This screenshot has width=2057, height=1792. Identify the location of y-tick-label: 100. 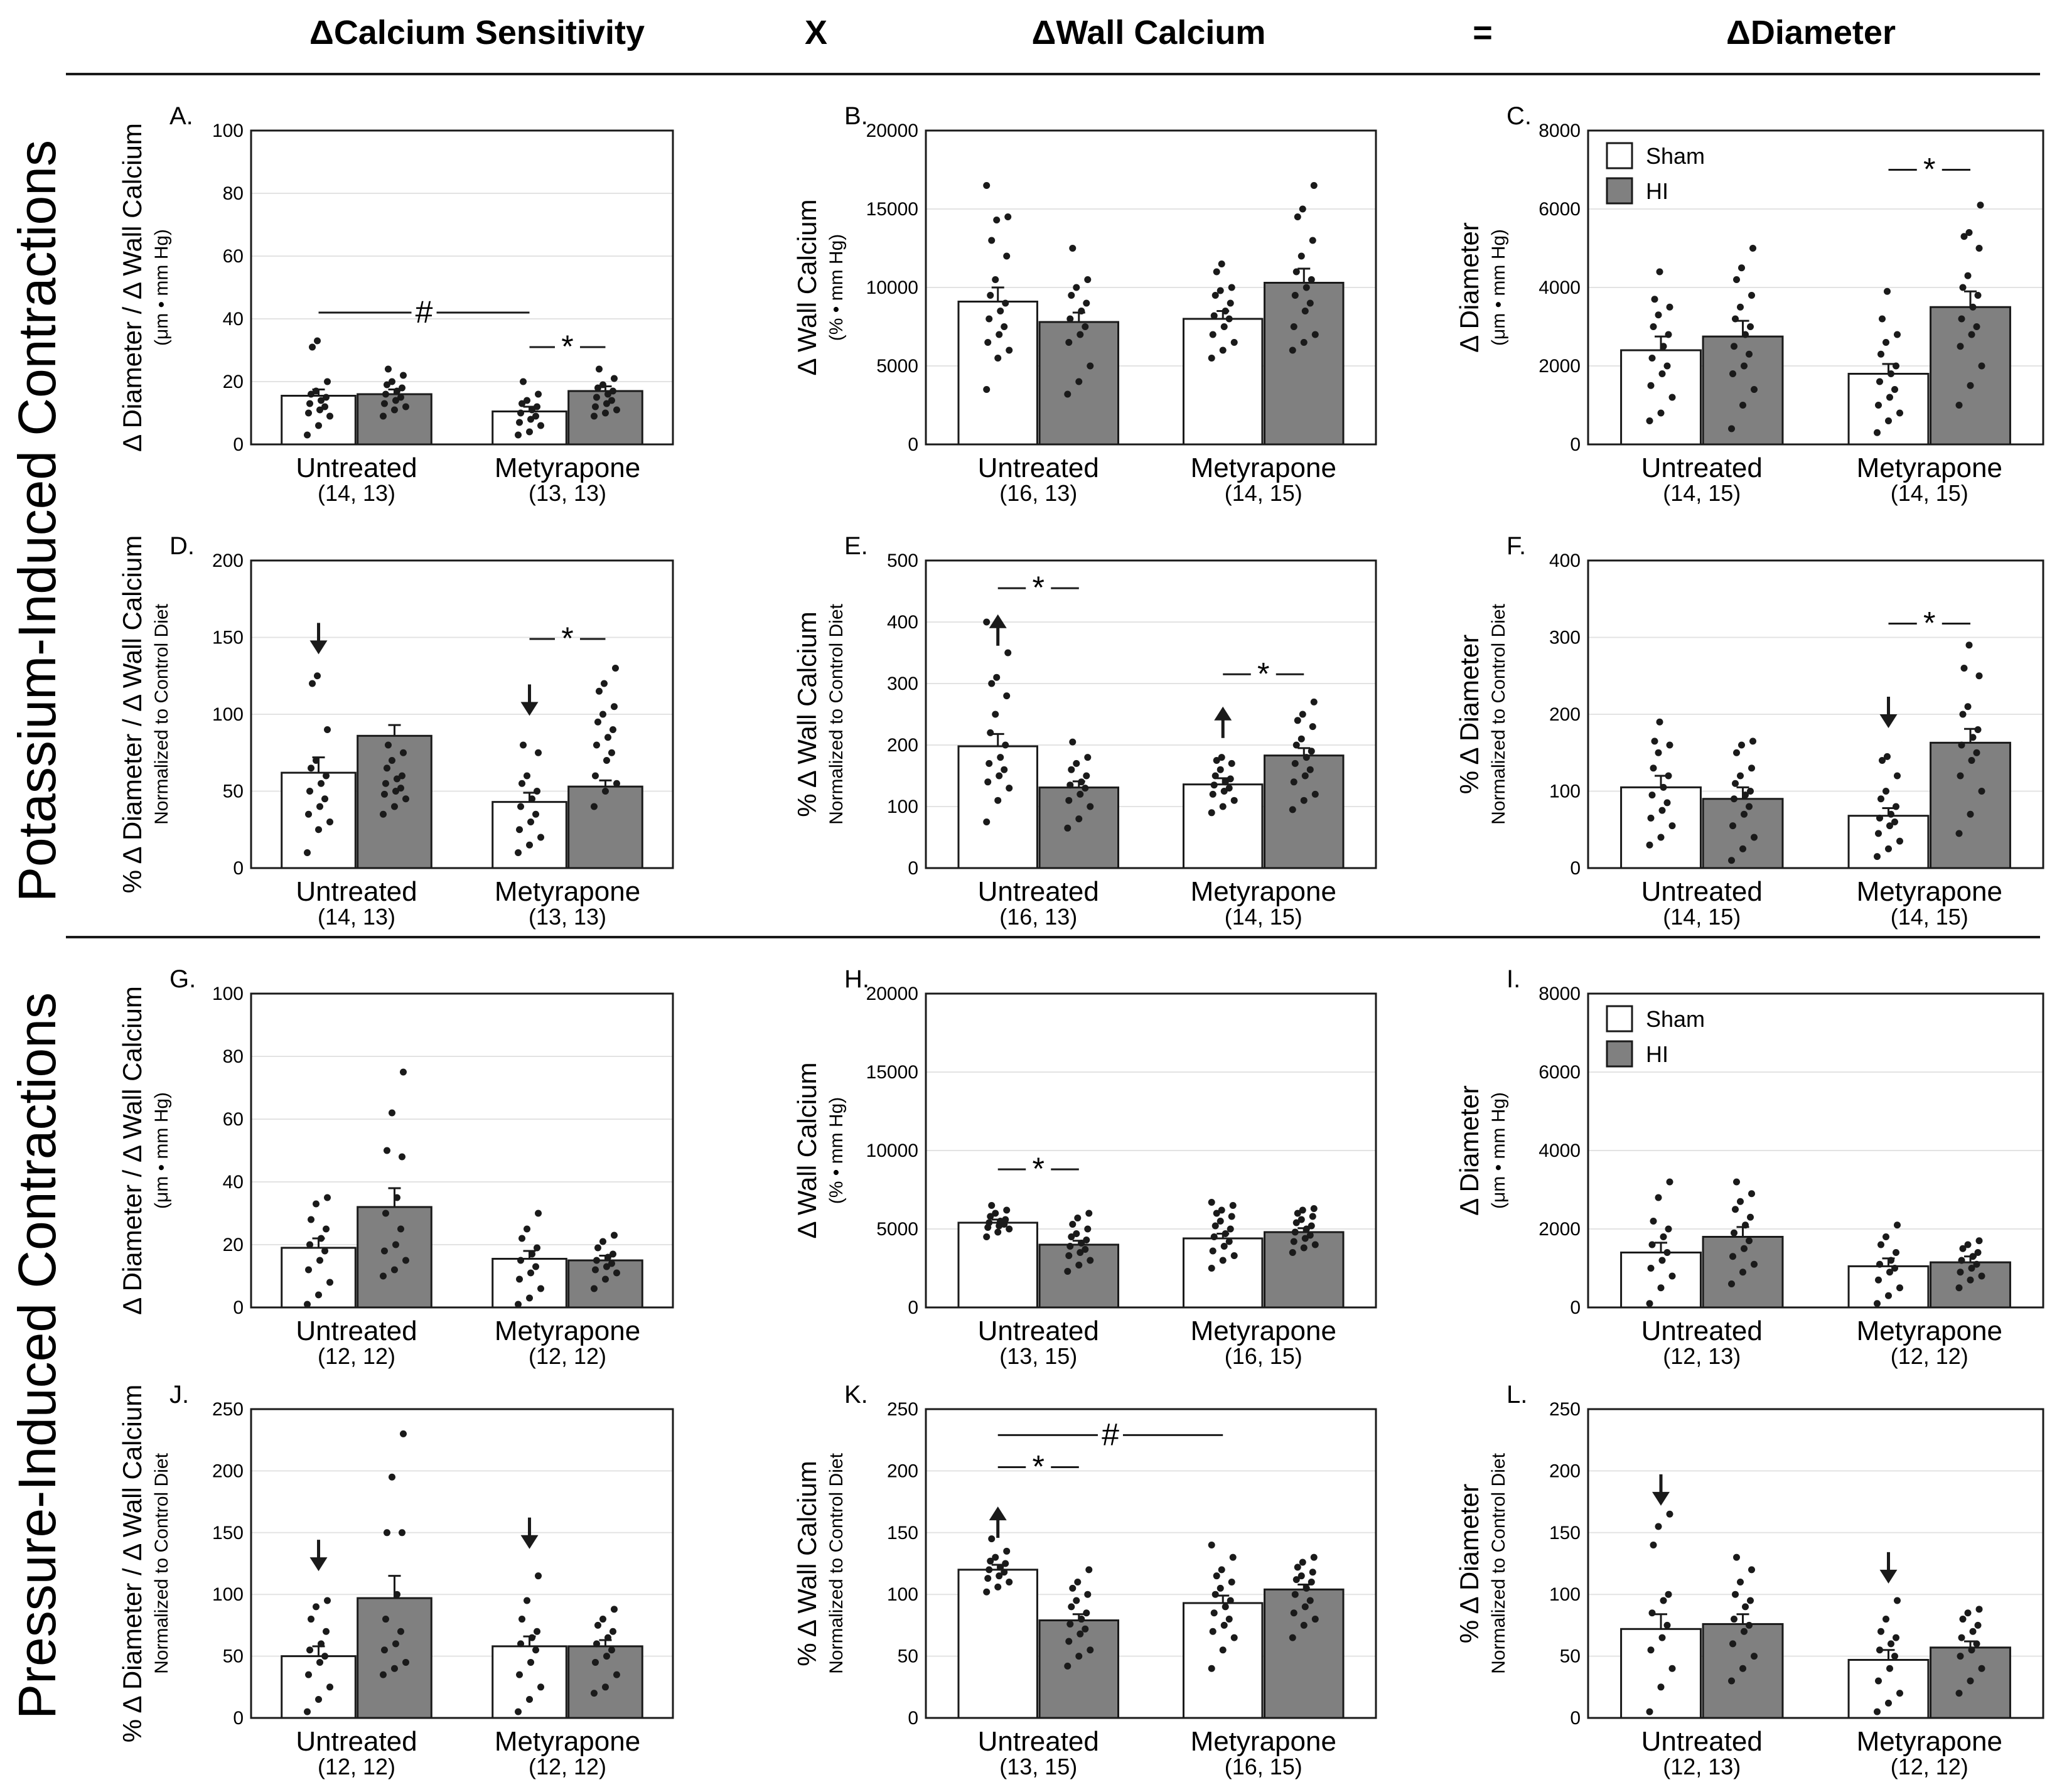
(228, 1594).